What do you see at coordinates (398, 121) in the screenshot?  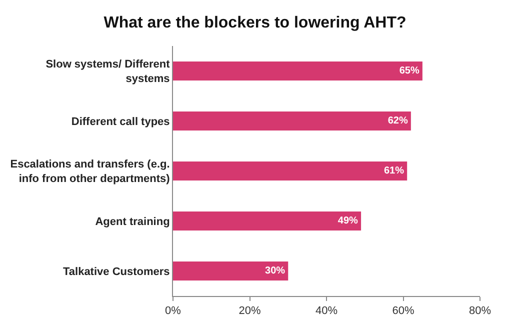 I see `data-label: 62%` at bounding box center [398, 121].